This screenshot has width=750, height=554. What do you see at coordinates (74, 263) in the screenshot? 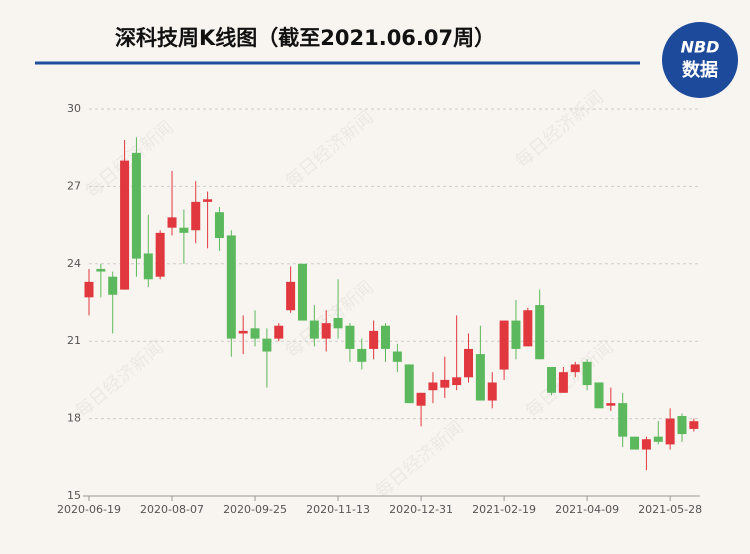
I see `y-tick-label: 24` at bounding box center [74, 263].